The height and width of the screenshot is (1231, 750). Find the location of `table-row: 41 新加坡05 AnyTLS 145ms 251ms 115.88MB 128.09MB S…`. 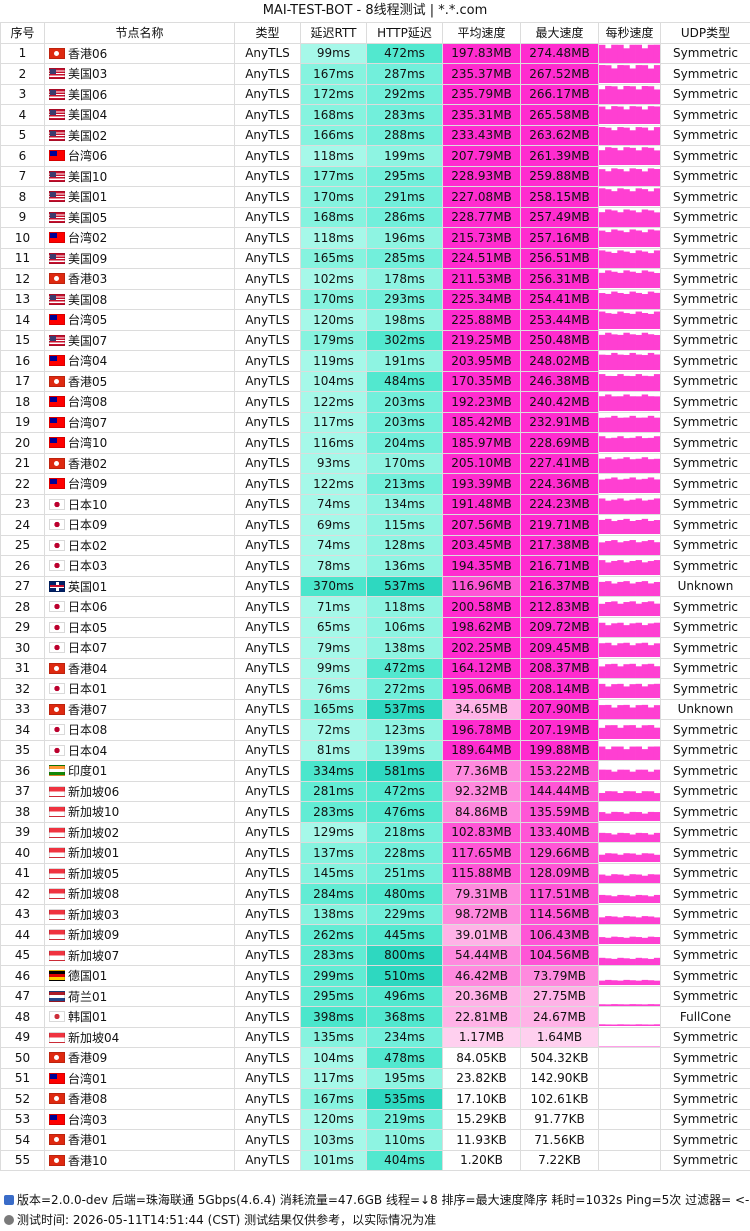

table-row: 41 新加坡05 AnyTLS 145ms 251ms 115.88MB 128.09MB S… is located at coordinates (375, 873).